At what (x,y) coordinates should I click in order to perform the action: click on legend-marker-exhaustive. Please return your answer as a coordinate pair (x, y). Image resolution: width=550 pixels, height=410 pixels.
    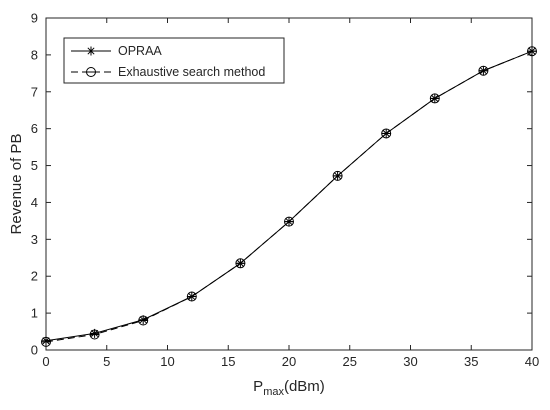
    Looking at the image, I should click on (91, 72).